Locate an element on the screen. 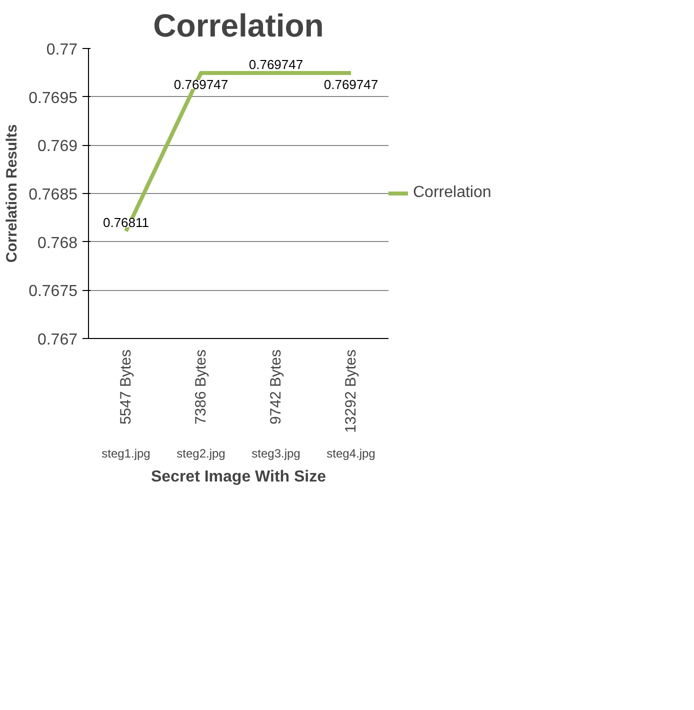 This screenshot has width=694, height=710. y-tick-label: 0.7685 is located at coordinates (53, 195).